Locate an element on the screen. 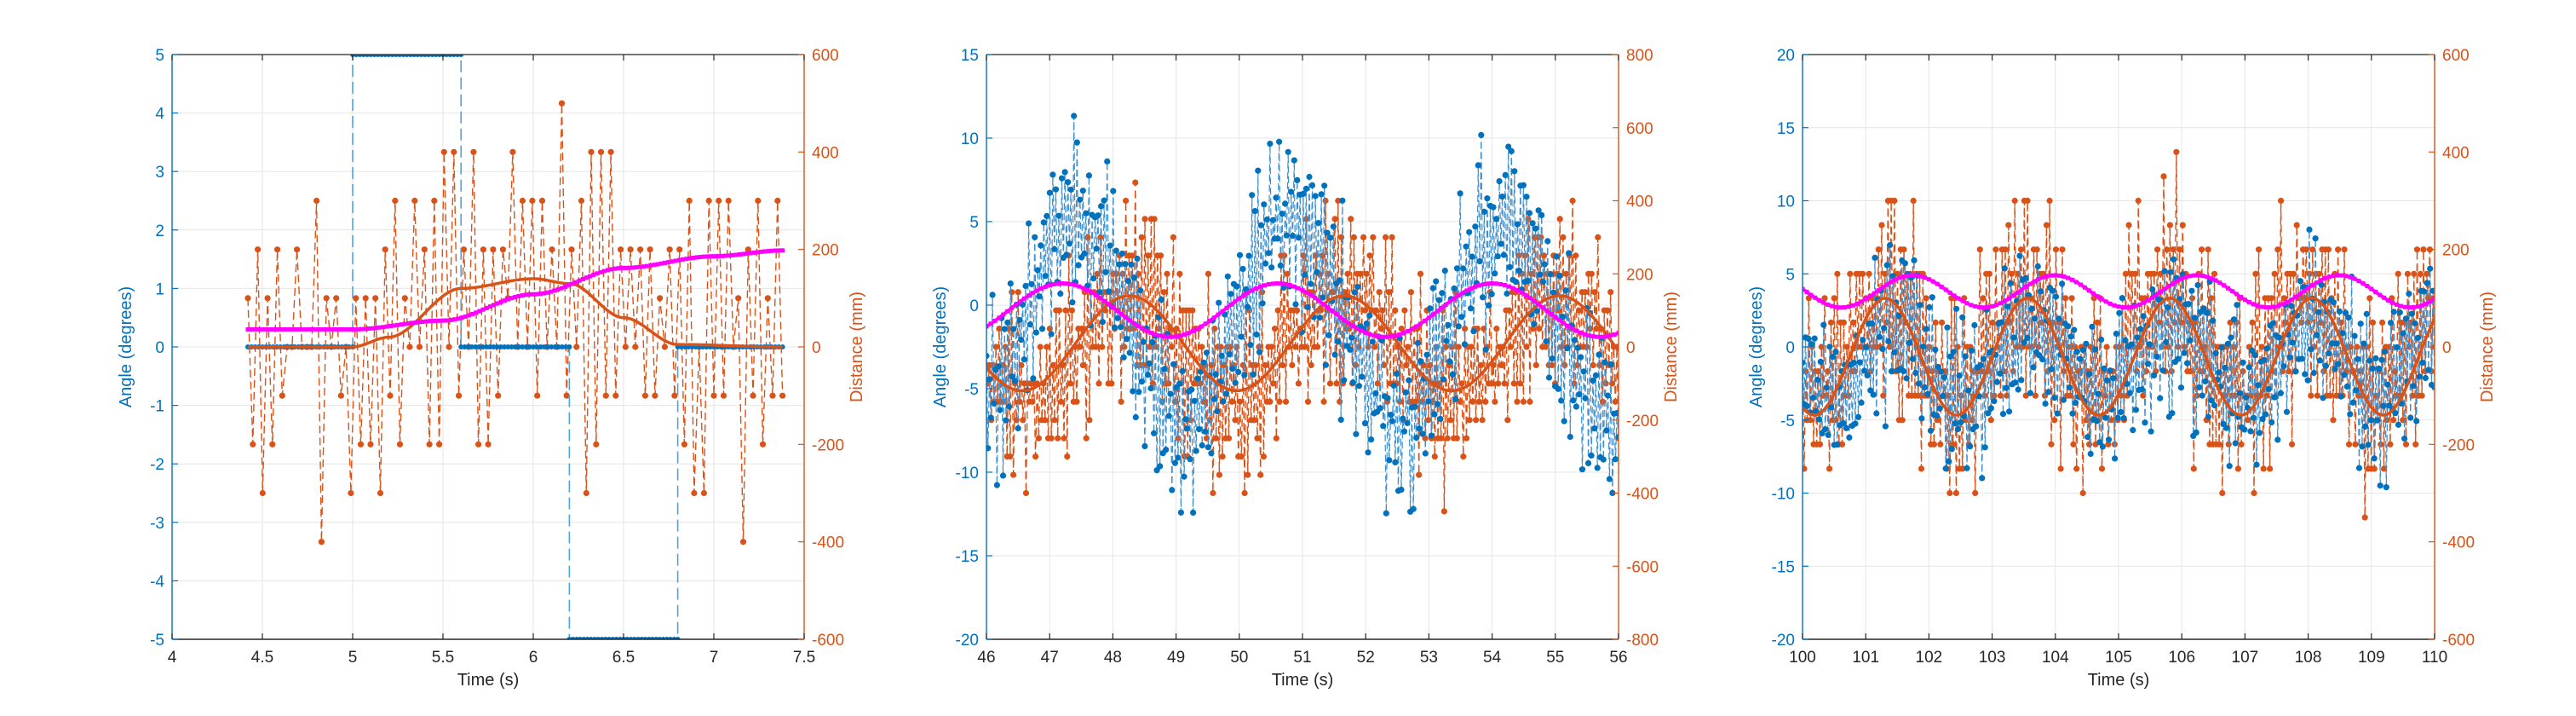 This screenshot has width=2576, height=716. x-tick-label: 46 is located at coordinates (986, 658).